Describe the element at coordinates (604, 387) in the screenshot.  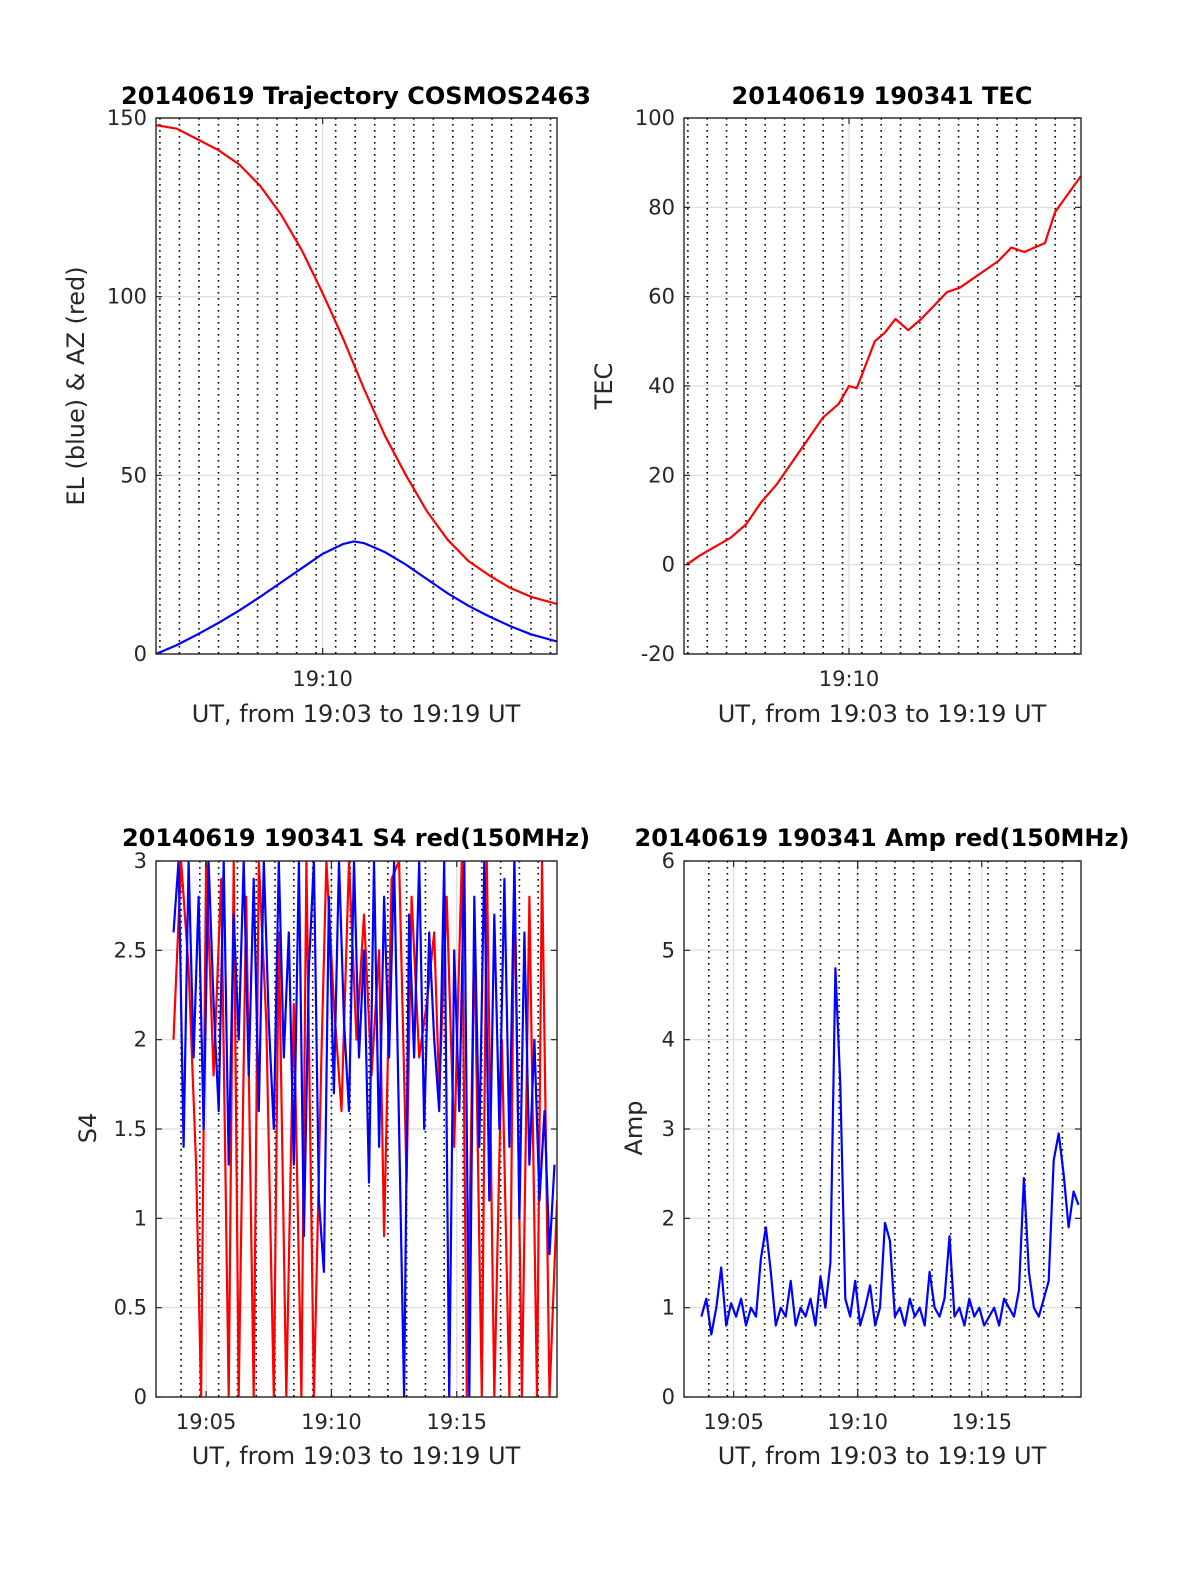
I see `tec-y-axis-label: TEC` at that location.